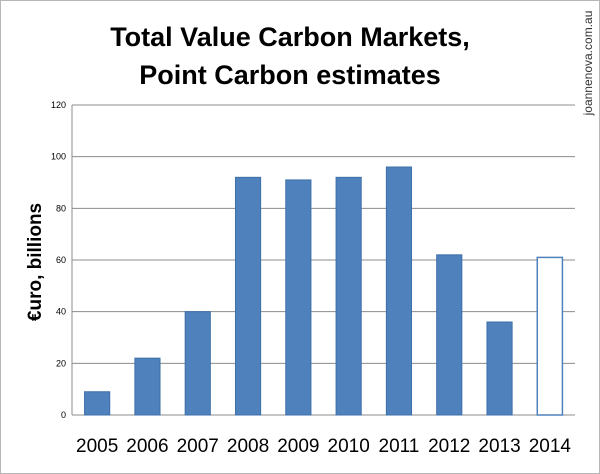 This screenshot has width=600, height=474. What do you see at coordinates (588, 64) in the screenshot?
I see `watermark-text: joannenova.com.au` at bounding box center [588, 64].